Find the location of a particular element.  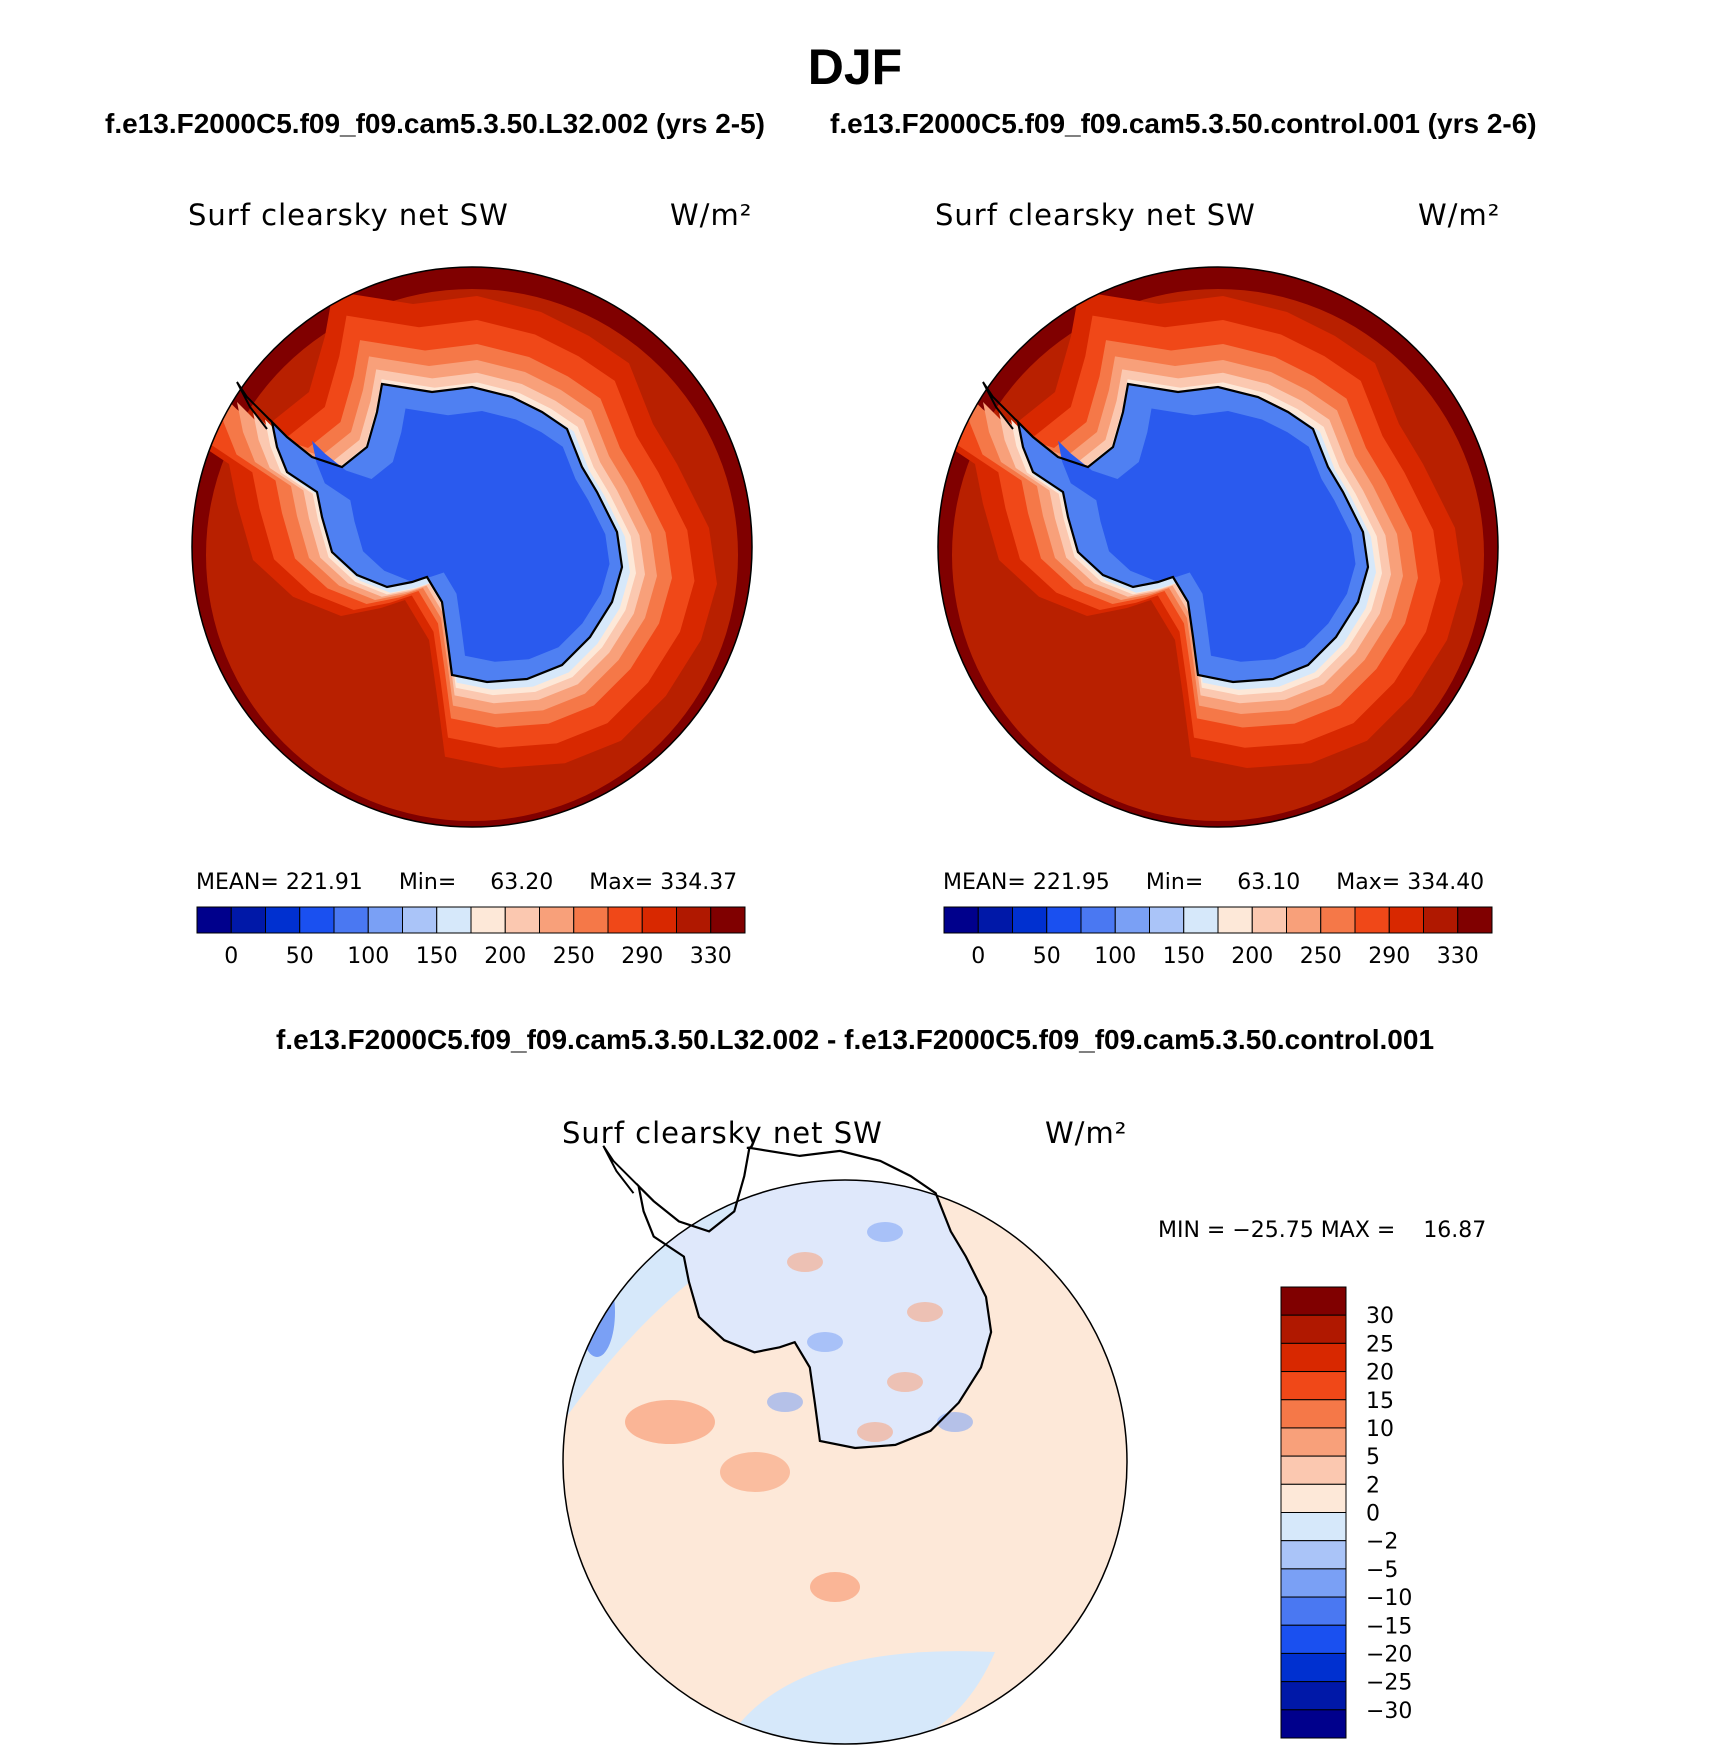

colorbar-tick-label-0: 0 is located at coordinates (231, 956).